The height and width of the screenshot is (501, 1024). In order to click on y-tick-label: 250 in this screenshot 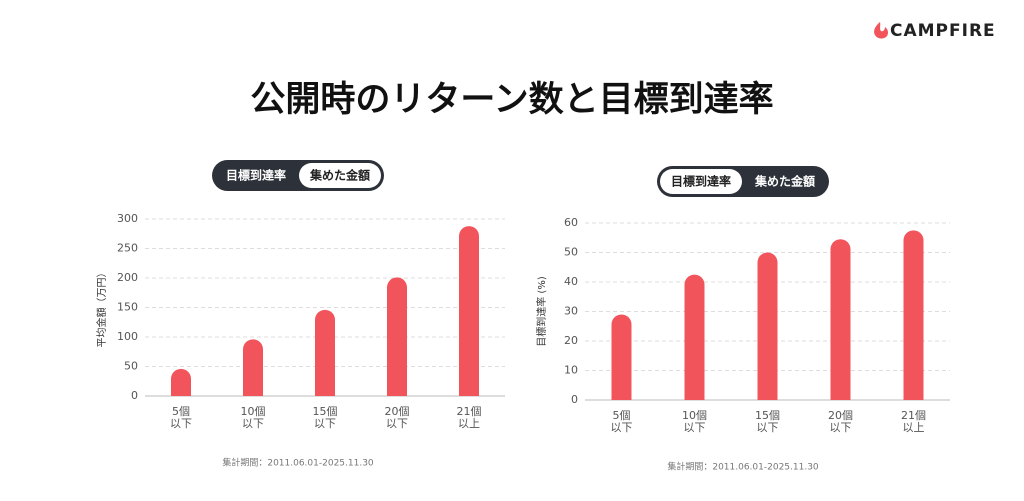, I will do `click(127, 248)`.